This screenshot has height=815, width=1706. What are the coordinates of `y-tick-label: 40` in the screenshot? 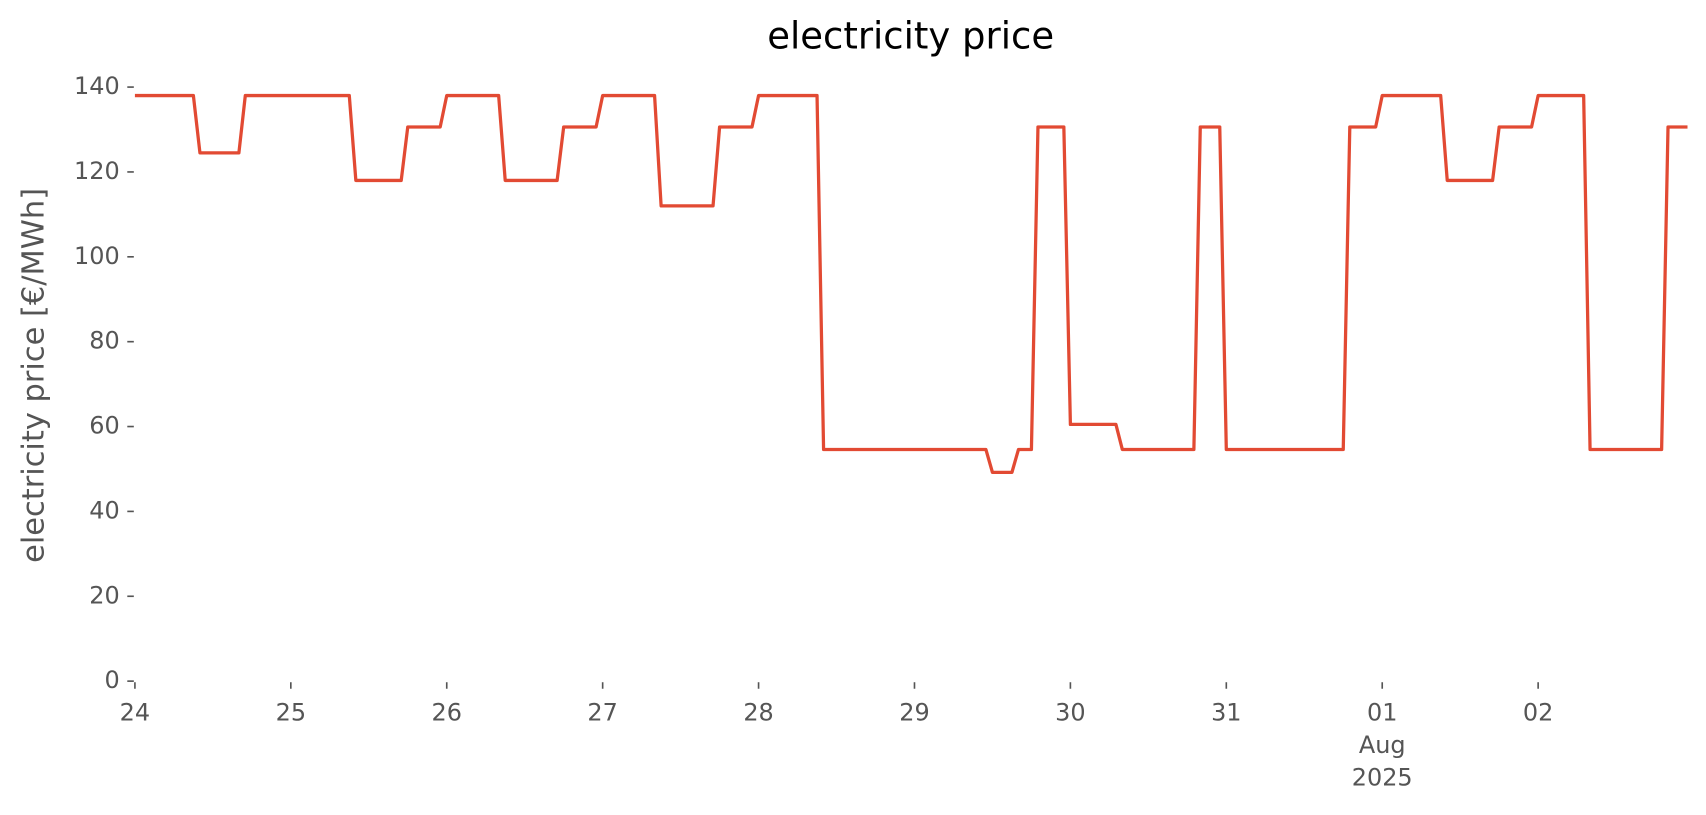 It's located at (104, 510).